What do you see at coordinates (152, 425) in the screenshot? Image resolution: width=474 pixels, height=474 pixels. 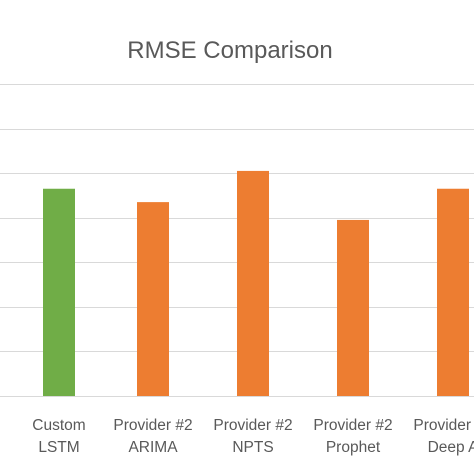 I see `category-label-1-line-0: Provider #2` at bounding box center [152, 425].